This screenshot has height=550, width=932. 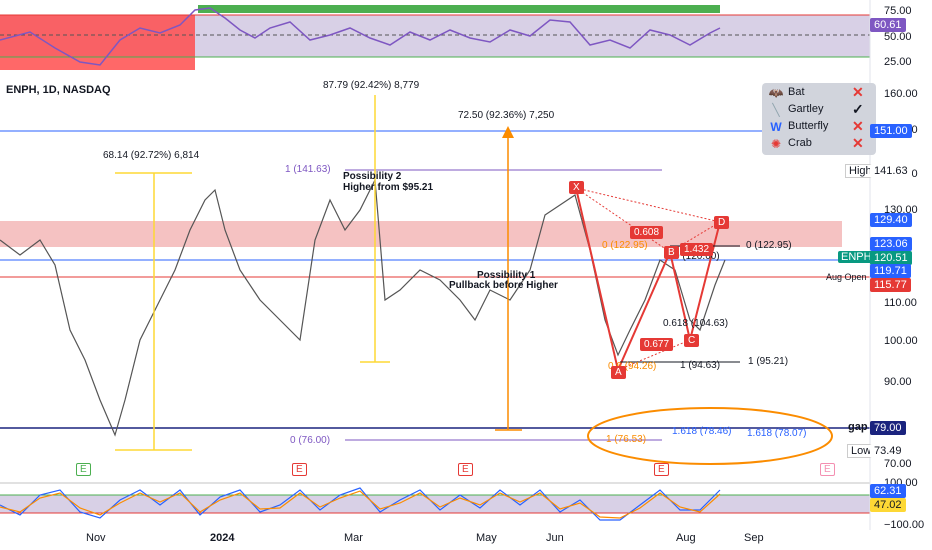 What do you see at coordinates (310, 440) in the screenshot?
I see `fib-0-label: 0 (76.00)` at bounding box center [310, 440].